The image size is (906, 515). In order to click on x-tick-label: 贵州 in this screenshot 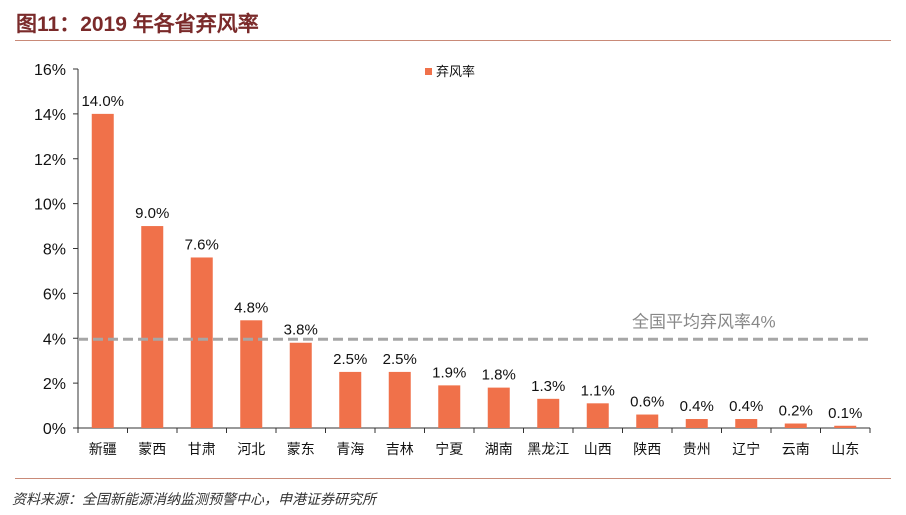, I will do `click(697, 449)`.